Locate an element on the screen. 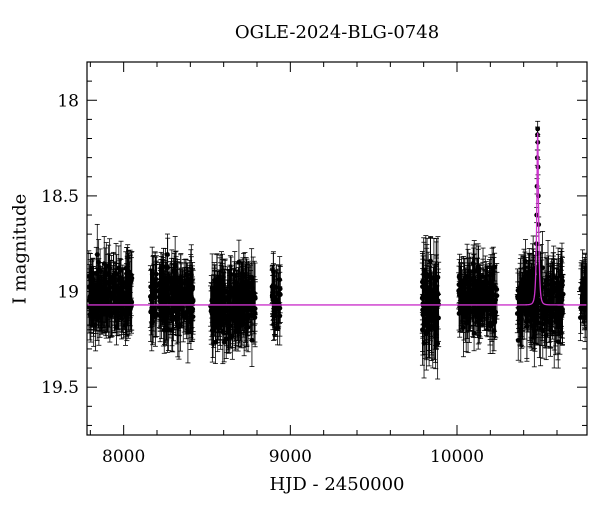 The height and width of the screenshot is (516, 600). x-tick-label: 9000 is located at coordinates (290, 457).